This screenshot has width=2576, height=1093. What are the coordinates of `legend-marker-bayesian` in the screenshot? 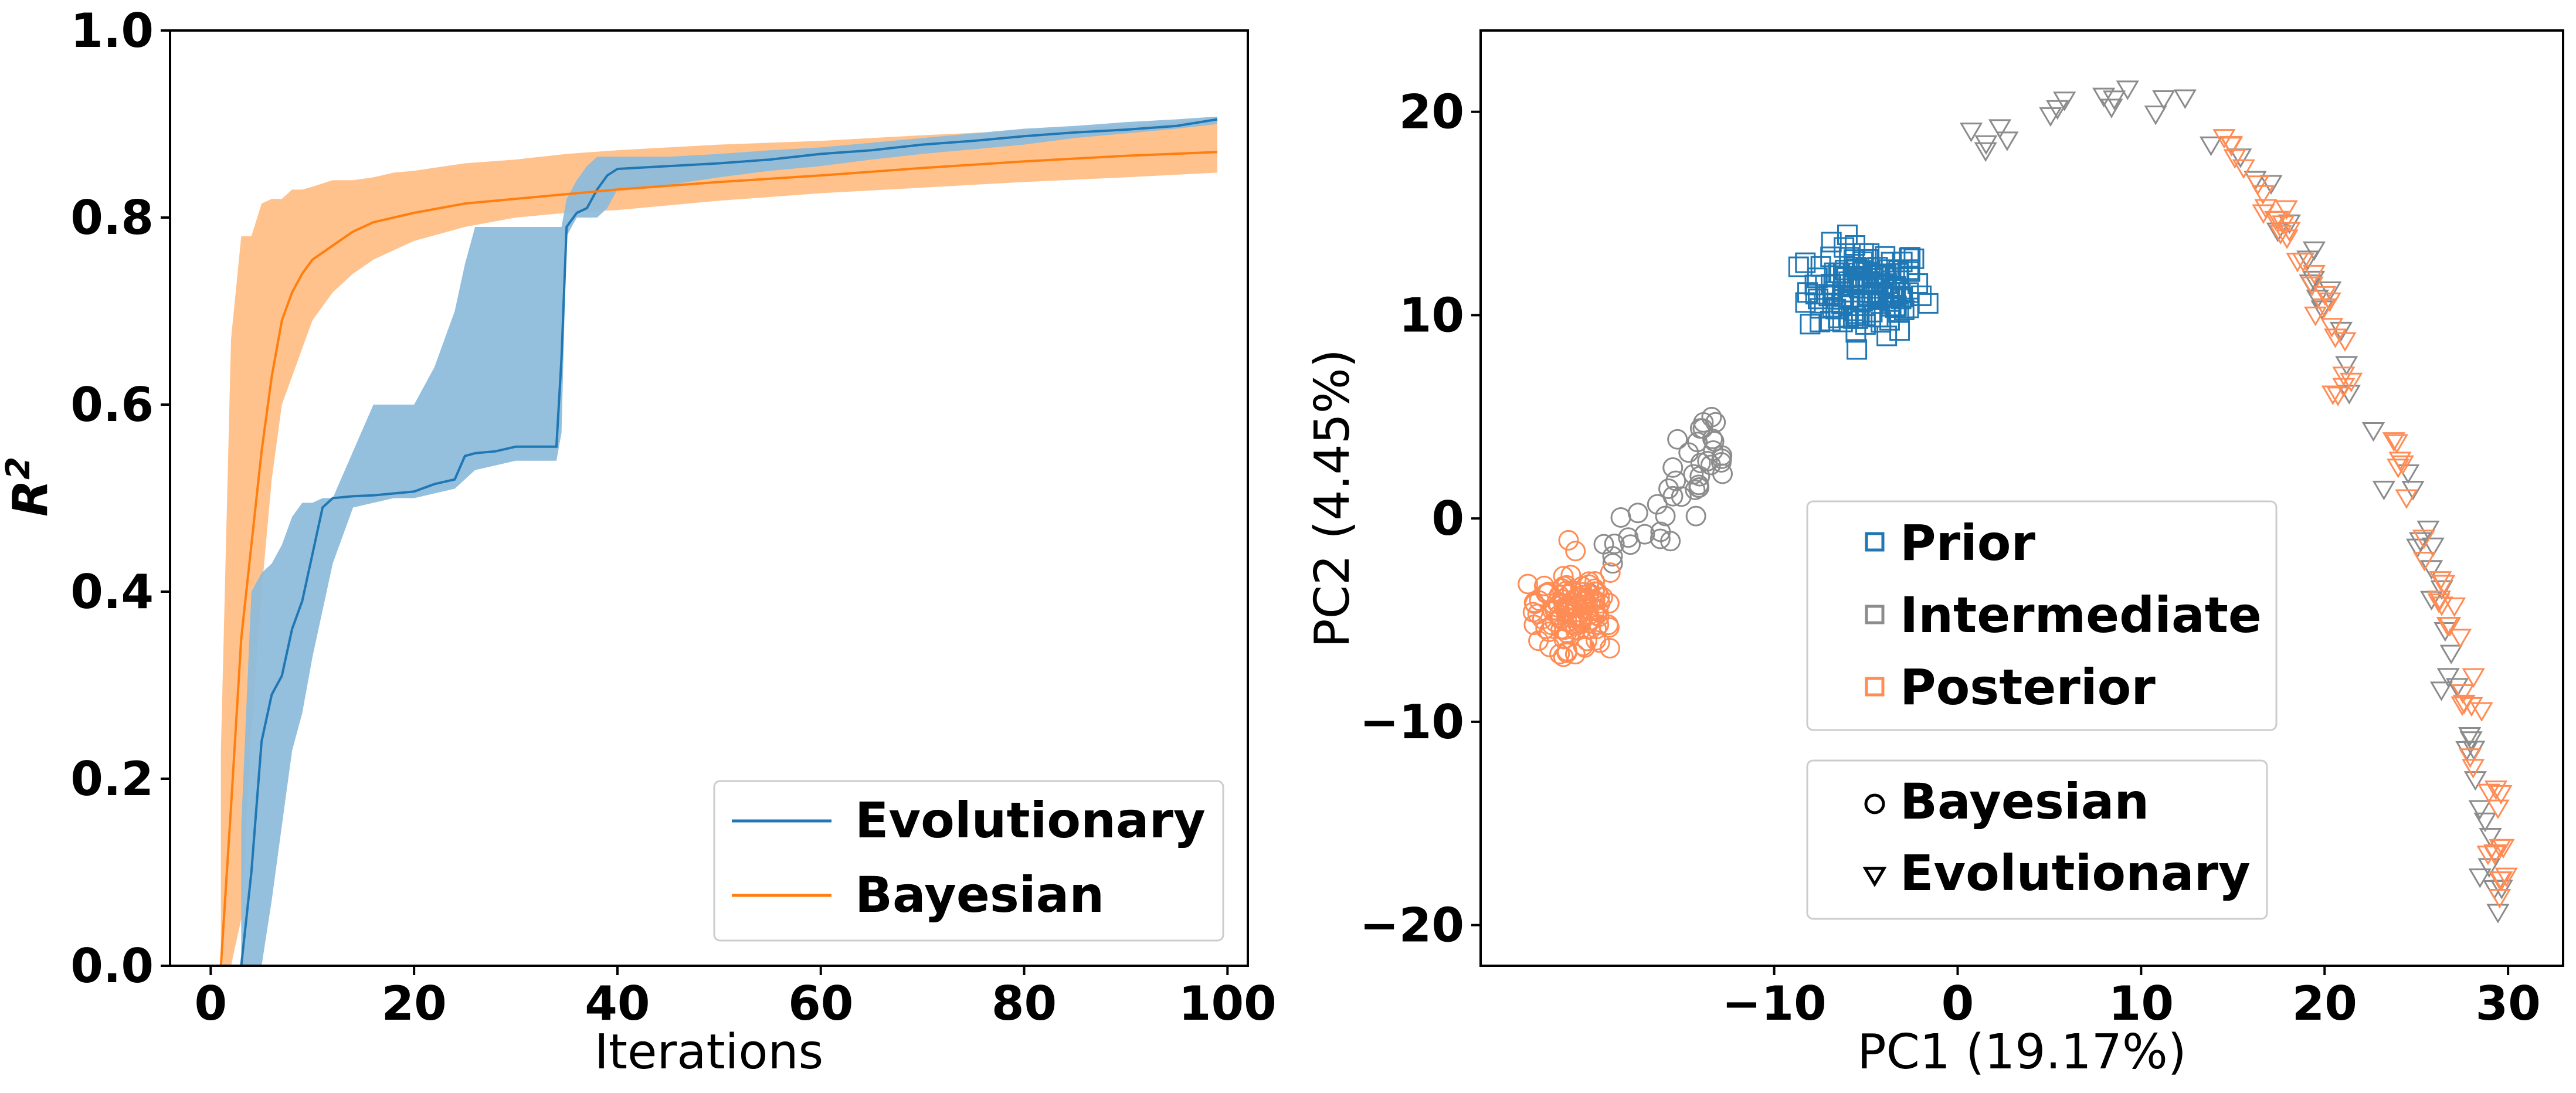 It's located at (1874, 803).